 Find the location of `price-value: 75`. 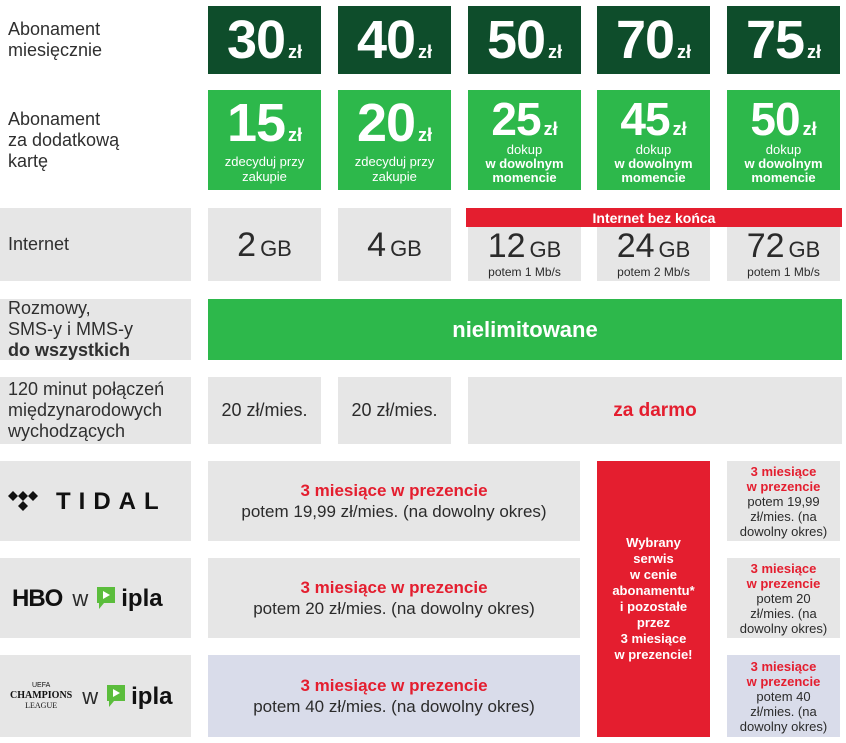

price-value: 75 is located at coordinates (775, 40).